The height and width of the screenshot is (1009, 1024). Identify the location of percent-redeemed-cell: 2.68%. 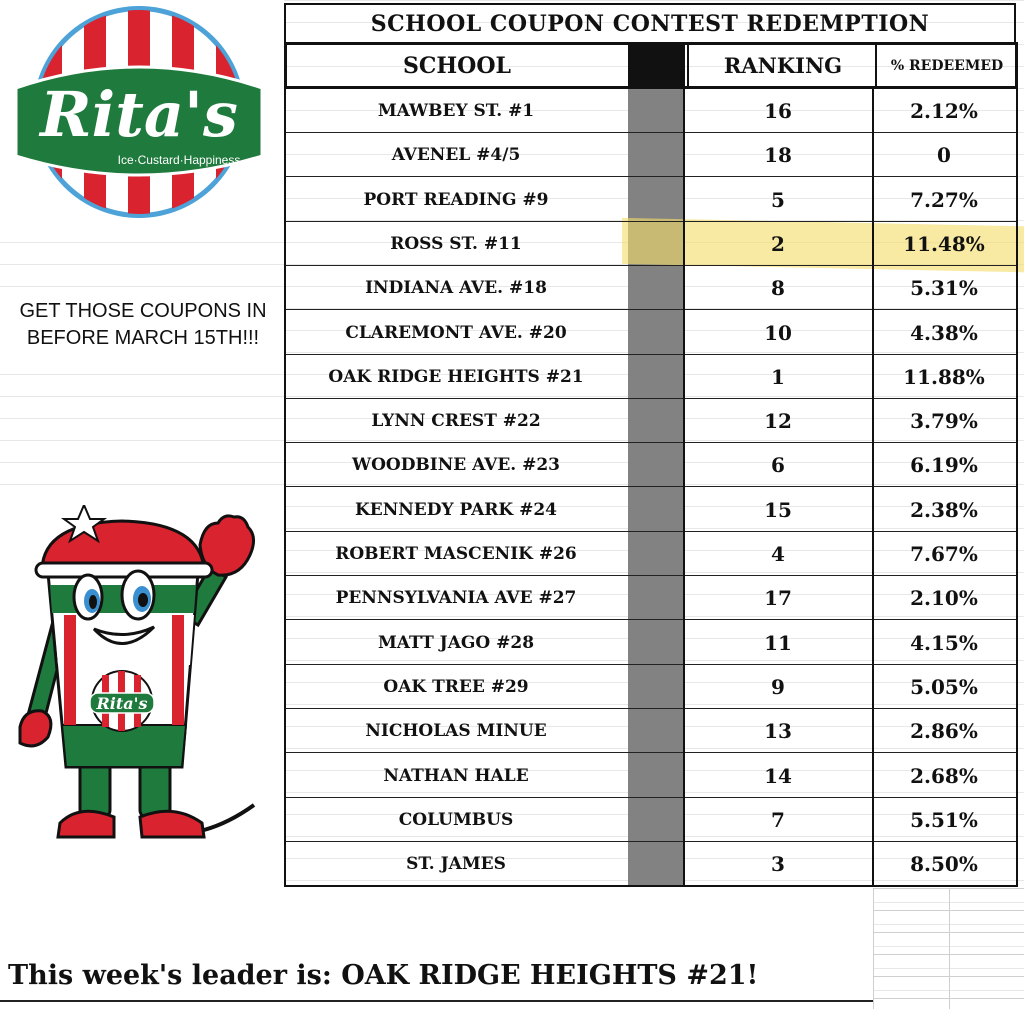
(944, 775).